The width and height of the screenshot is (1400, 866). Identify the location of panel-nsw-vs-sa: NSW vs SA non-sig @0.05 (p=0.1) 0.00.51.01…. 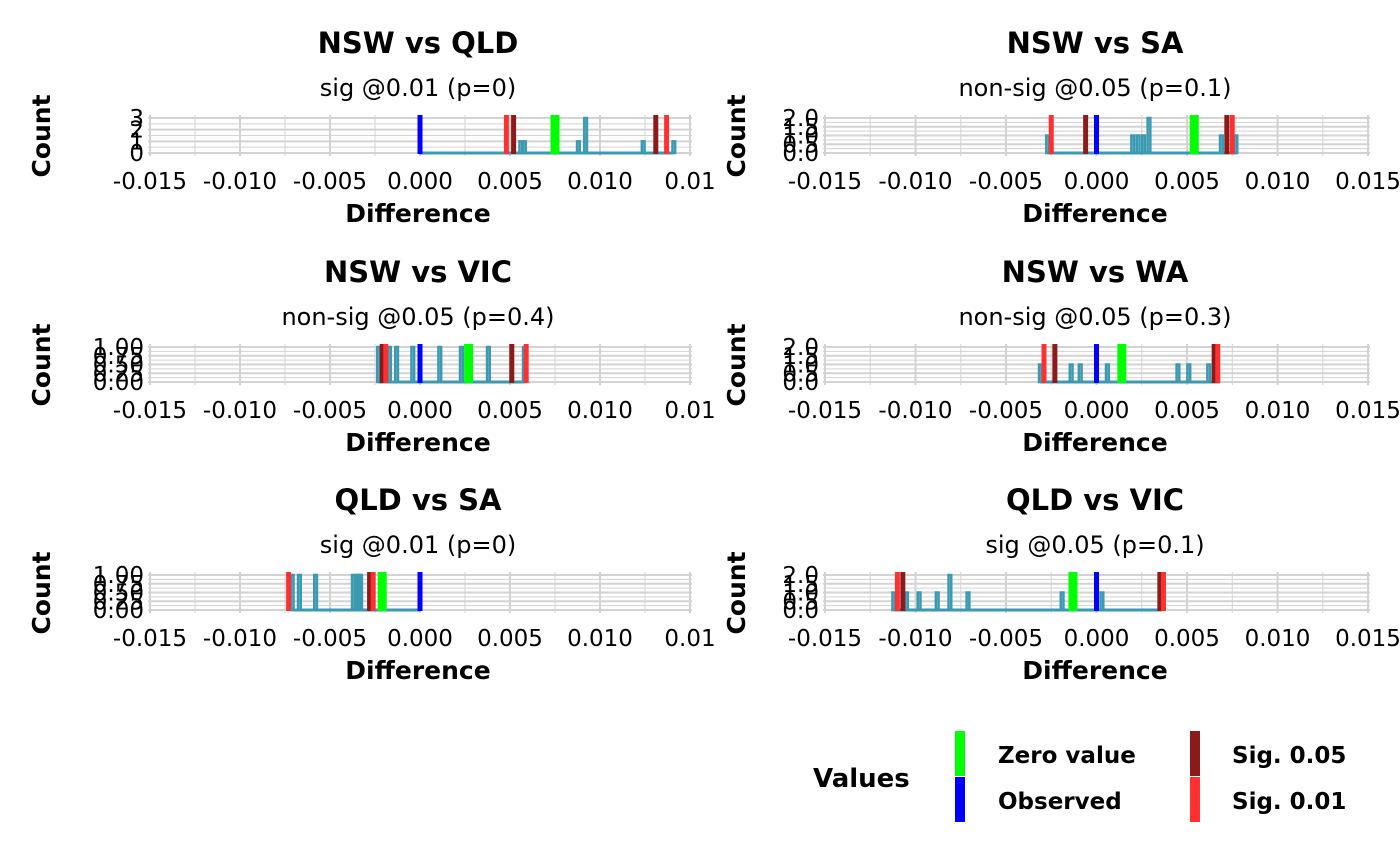
(1061, 127).